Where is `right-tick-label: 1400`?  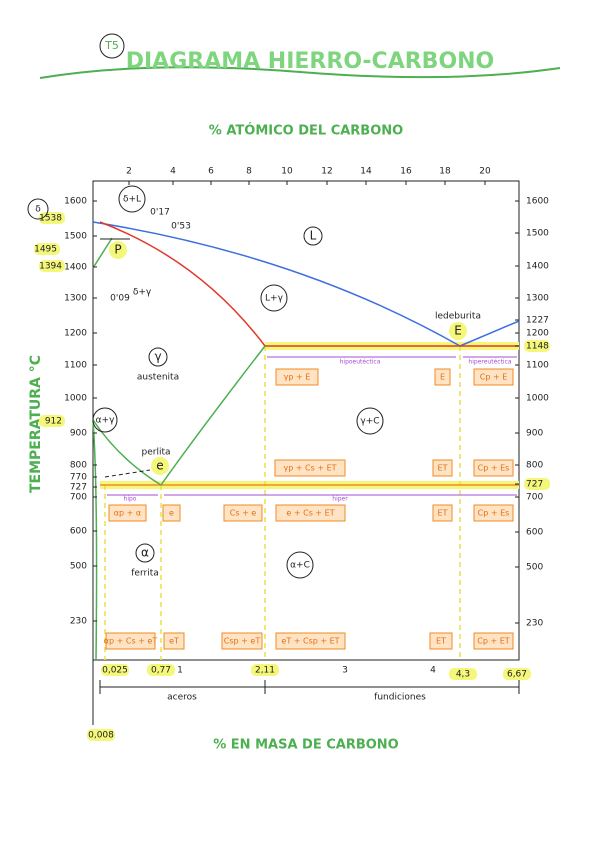
right-tick-label: 1400 is located at coordinates (537, 267).